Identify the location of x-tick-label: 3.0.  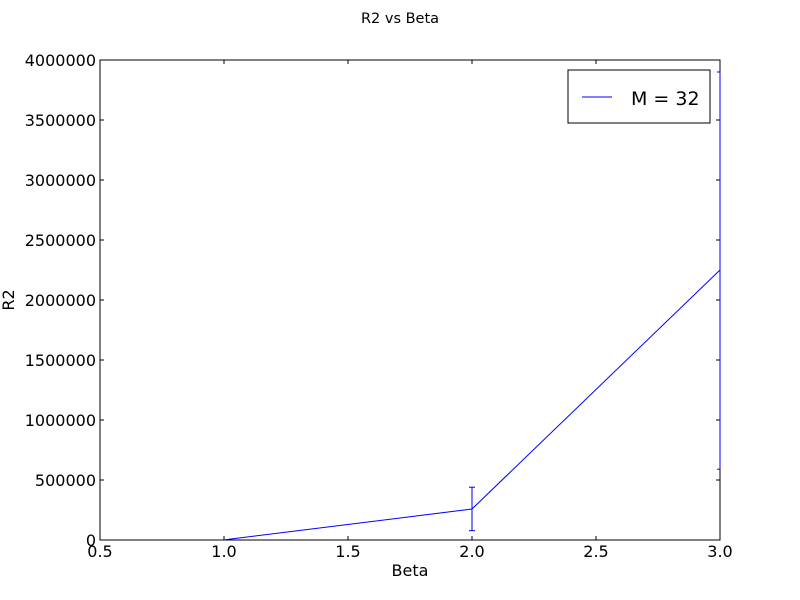
(719, 551).